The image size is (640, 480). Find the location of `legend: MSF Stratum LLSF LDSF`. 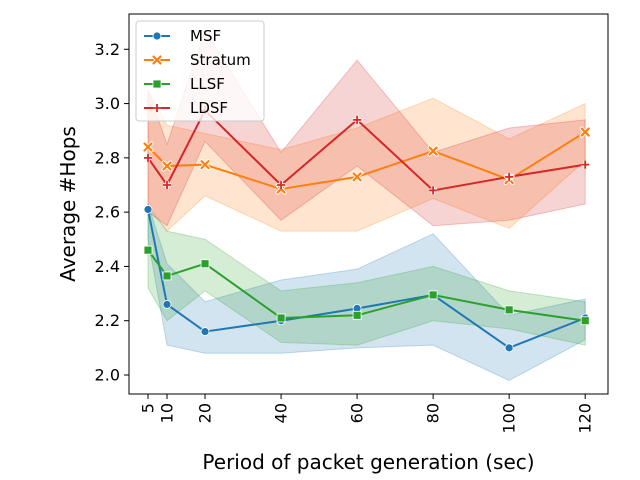

legend: MSF Stratum LLSF LDSF is located at coordinates (200, 71).